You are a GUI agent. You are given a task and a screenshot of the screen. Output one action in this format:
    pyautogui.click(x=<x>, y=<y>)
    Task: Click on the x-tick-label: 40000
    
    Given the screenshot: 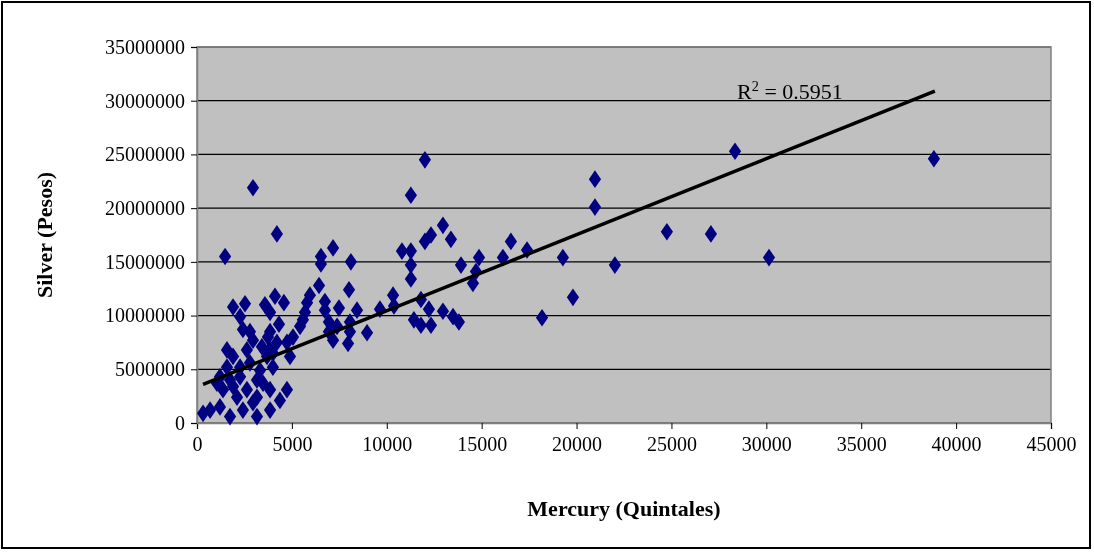 What is the action you would take?
    pyautogui.click(x=956, y=444)
    